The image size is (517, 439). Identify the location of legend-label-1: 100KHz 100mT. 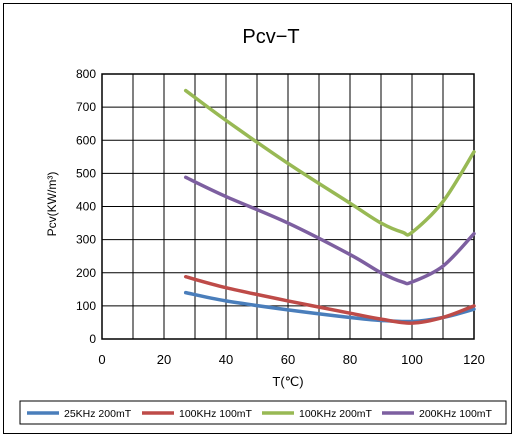
(216, 414).